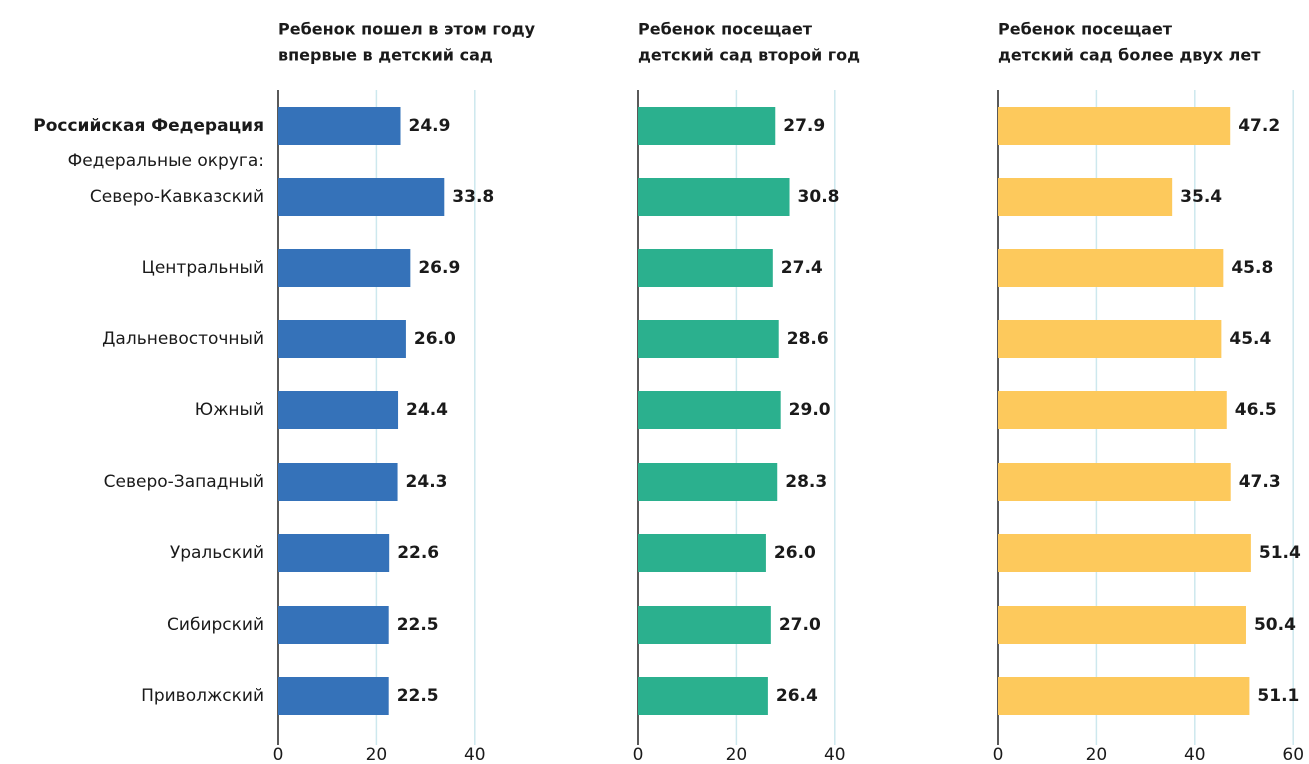 The image size is (1309, 764). What do you see at coordinates (810, 410) in the screenshot?
I see `value-label: 29.0` at bounding box center [810, 410].